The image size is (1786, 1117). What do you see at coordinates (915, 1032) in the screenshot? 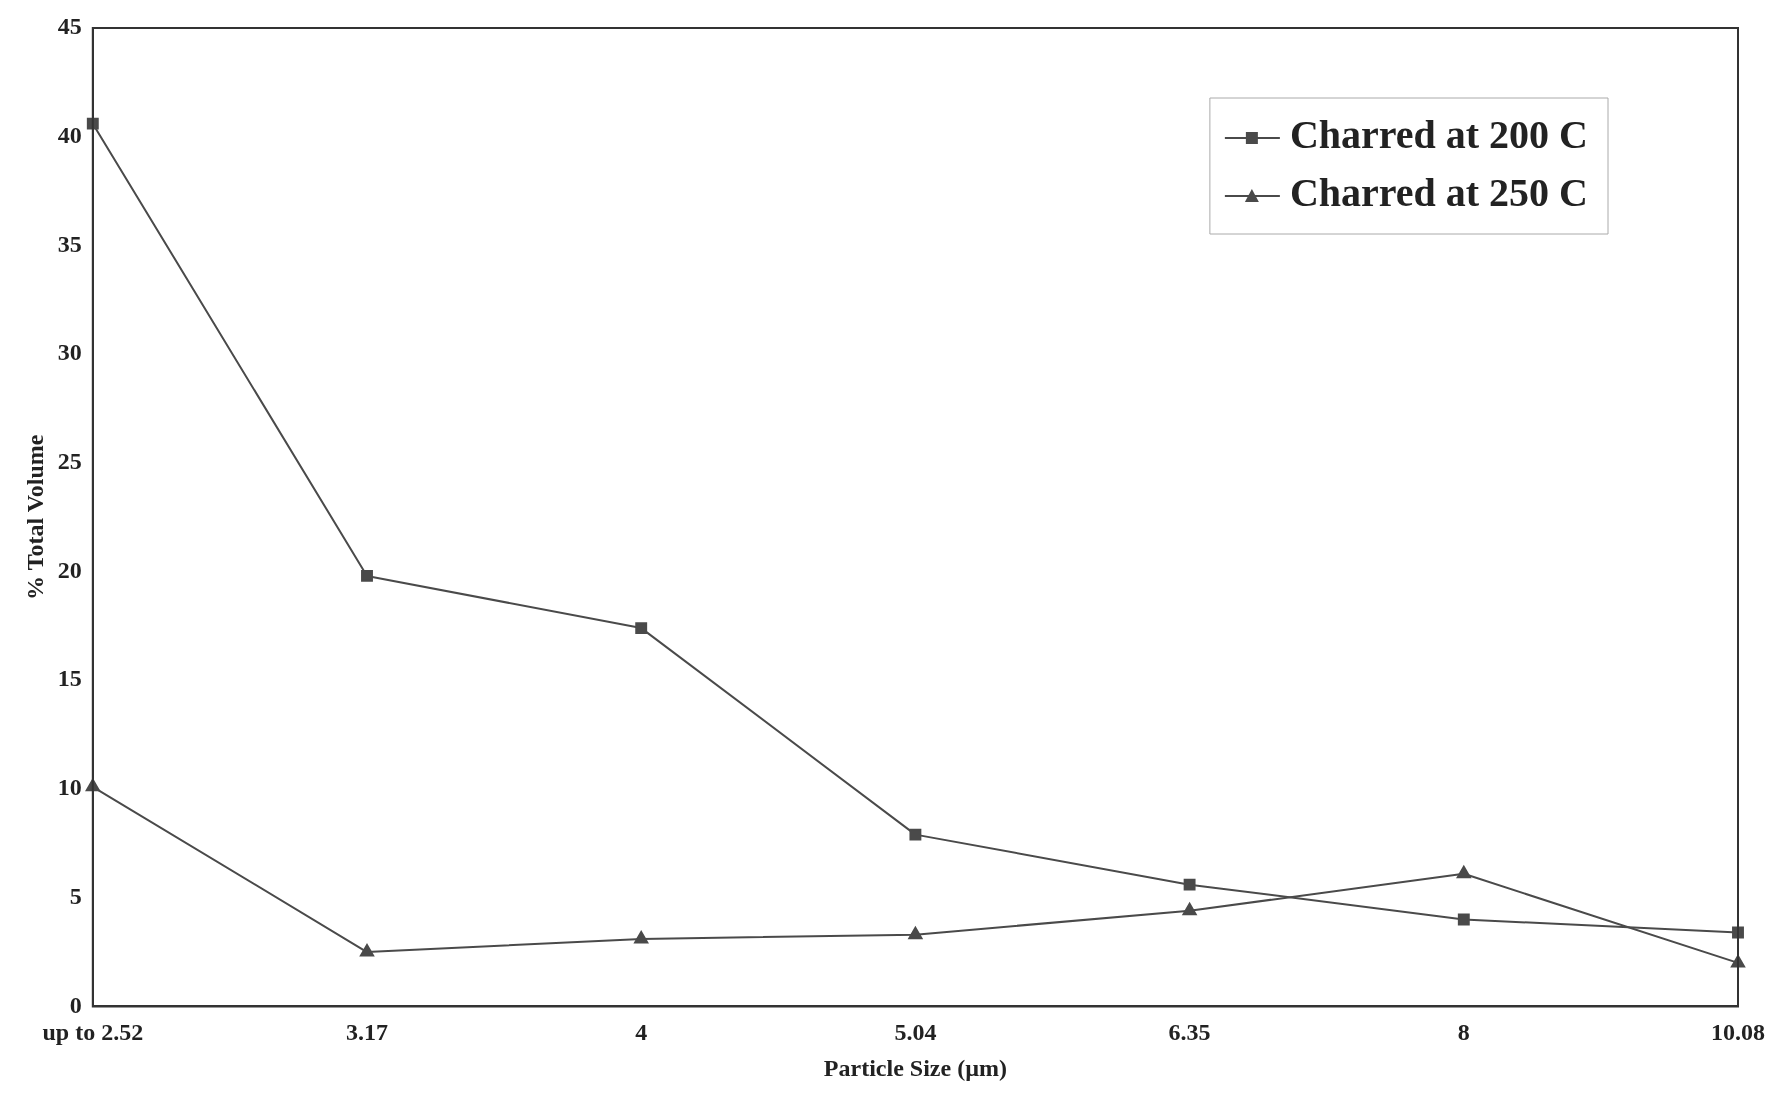
I see `x-tick-label: 5.04` at bounding box center [915, 1032].